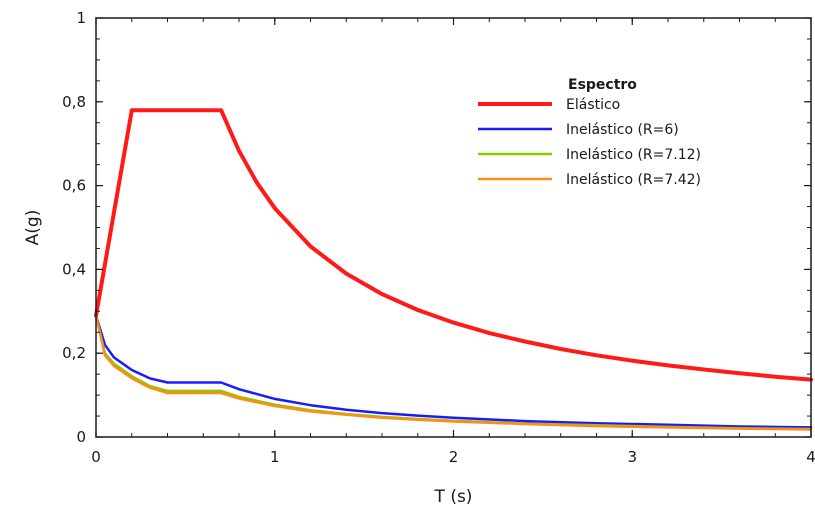 This screenshot has width=815, height=509. Describe the element at coordinates (593, 105) in the screenshot. I see `legend-label-0: Elástico` at that location.